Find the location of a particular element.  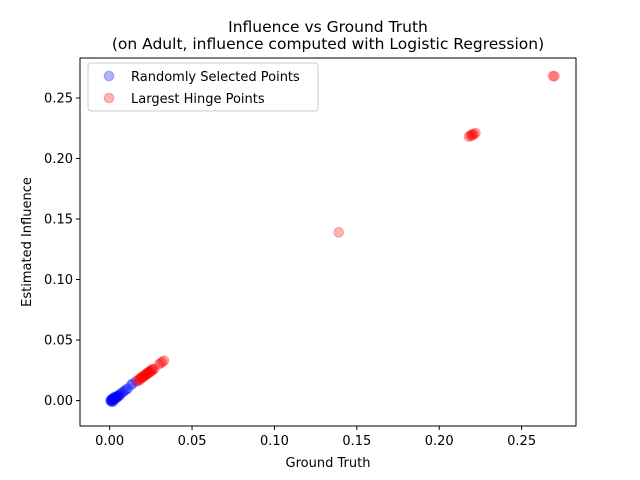

y-tick-label: 0.20 is located at coordinates (58, 159).